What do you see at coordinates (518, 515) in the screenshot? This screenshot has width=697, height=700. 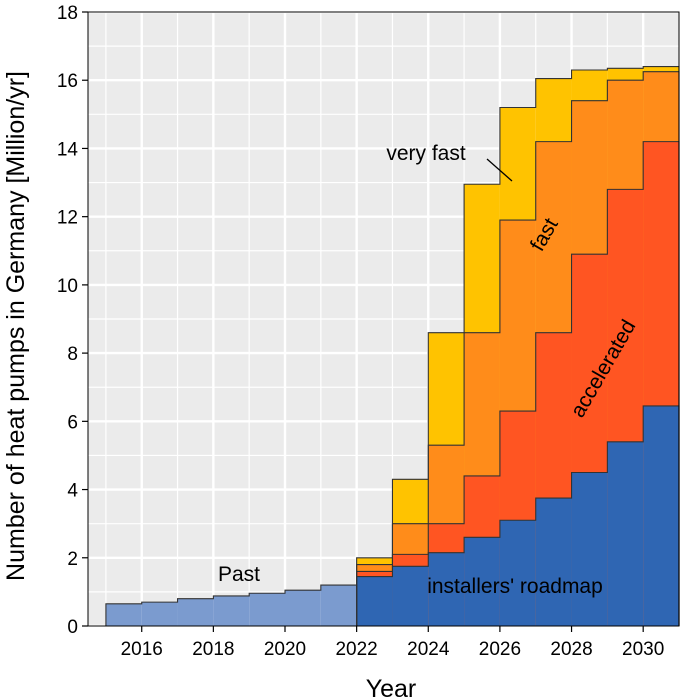 I see `series-line-installers-roadmap` at bounding box center [518, 515].